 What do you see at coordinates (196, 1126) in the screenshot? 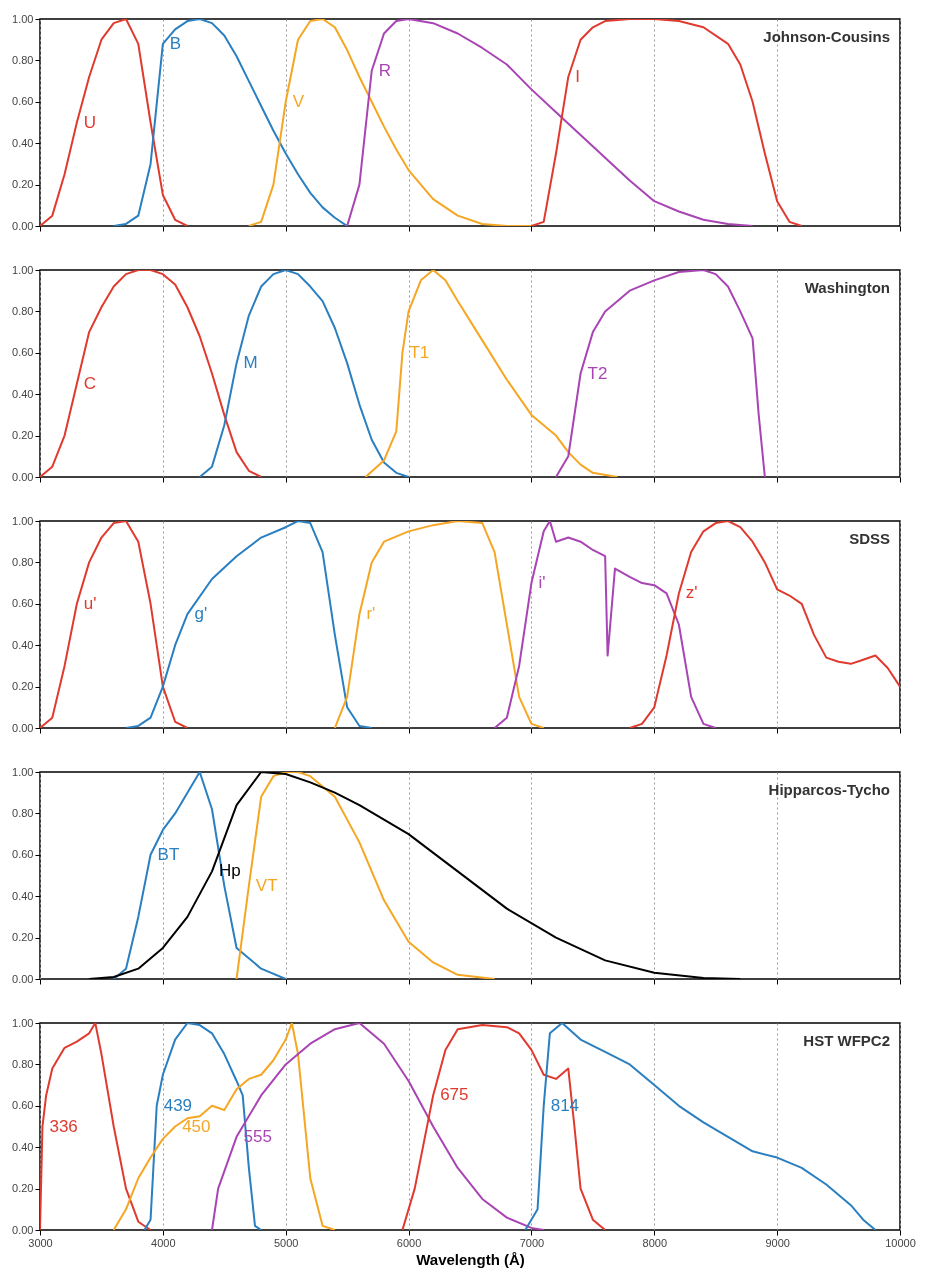
I see `series-label: 450` at bounding box center [196, 1126].